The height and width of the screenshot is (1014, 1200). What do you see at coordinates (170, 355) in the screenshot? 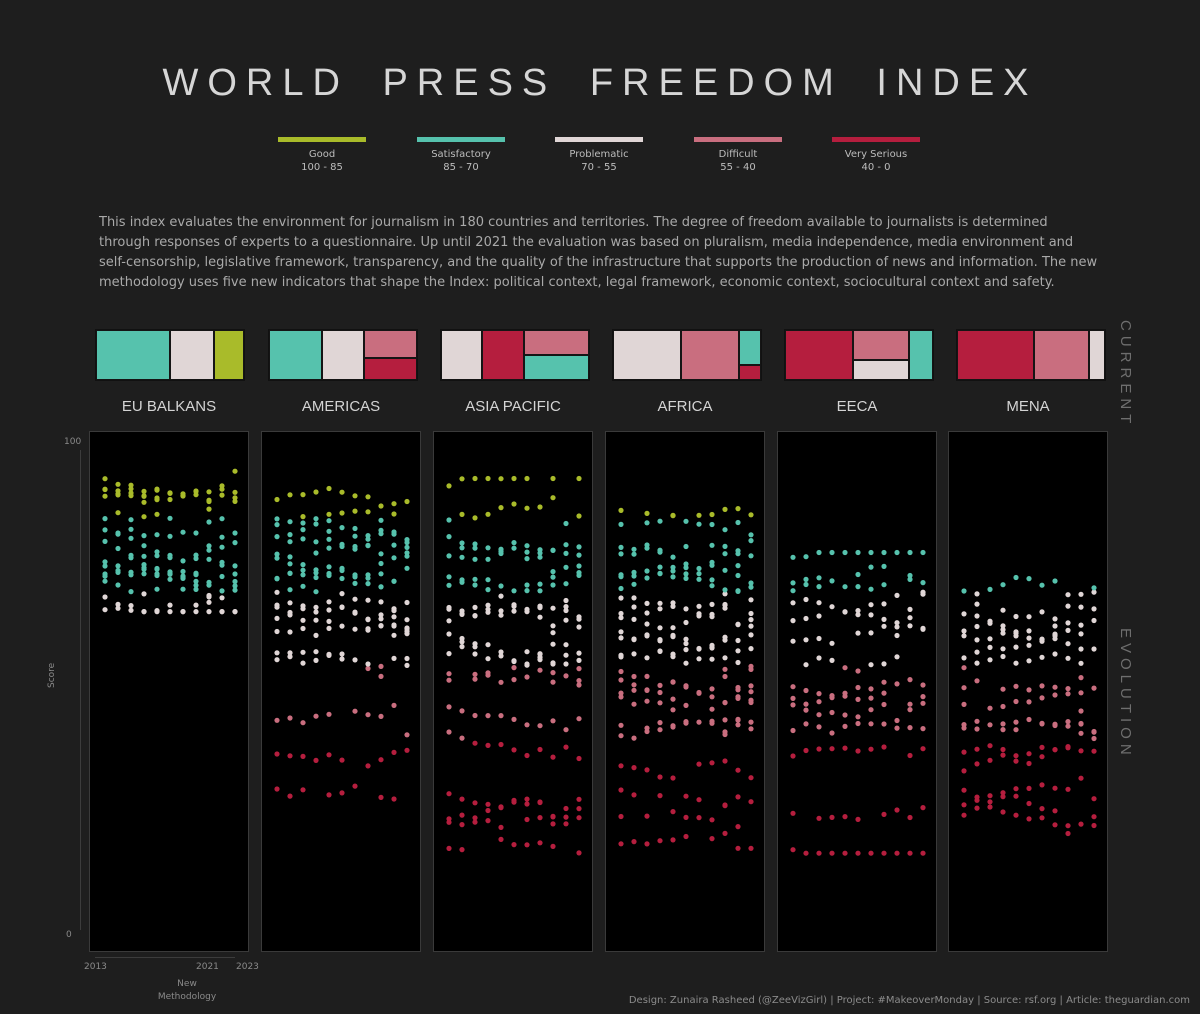
I see `treemap-eu-balkans` at bounding box center [170, 355].